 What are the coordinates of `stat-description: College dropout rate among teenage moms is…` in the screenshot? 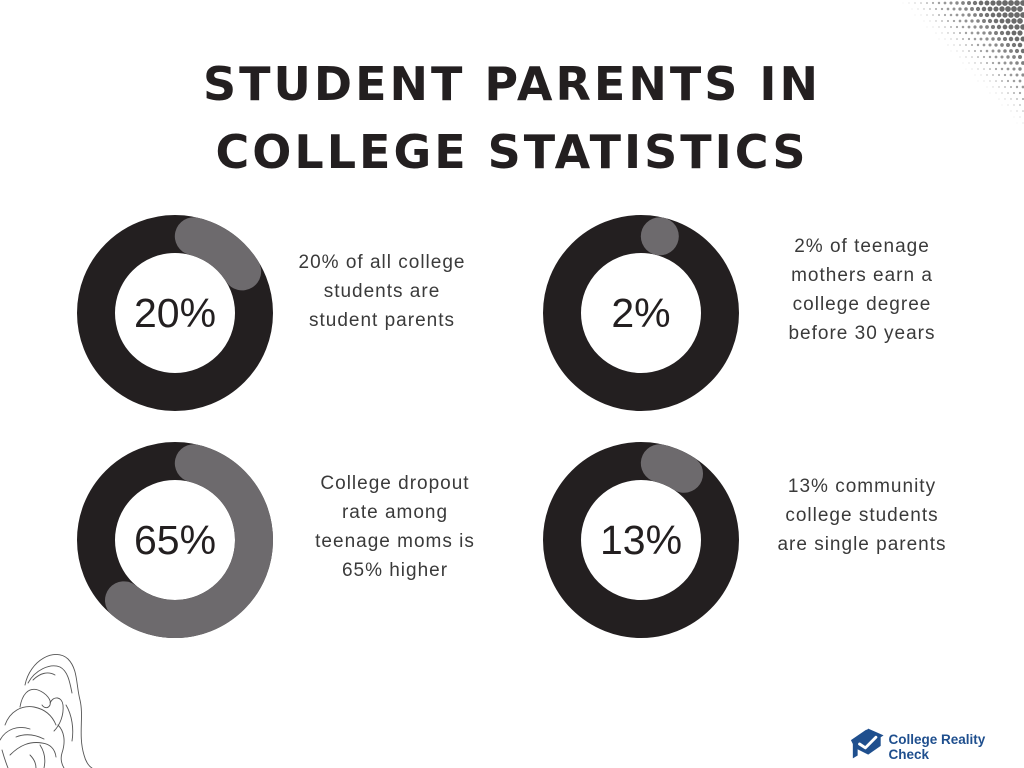 It's located at (395, 527).